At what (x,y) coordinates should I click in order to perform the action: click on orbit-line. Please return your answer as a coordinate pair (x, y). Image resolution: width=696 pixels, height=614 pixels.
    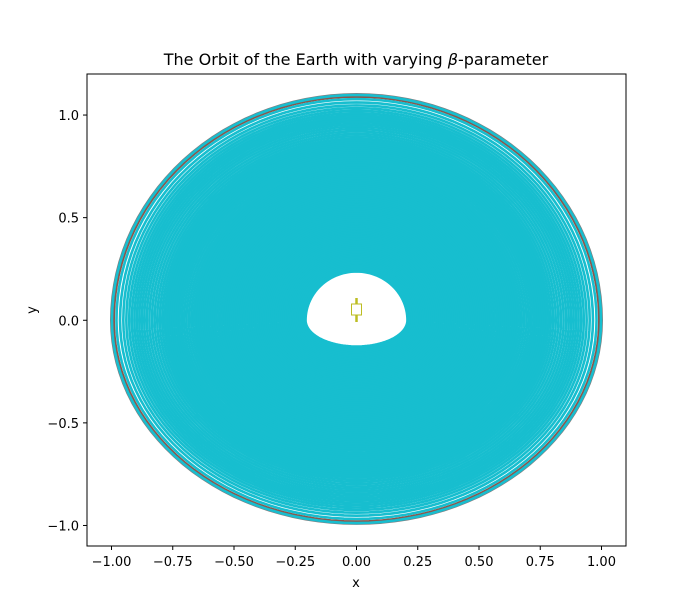
    Looking at the image, I should click on (356, 309).